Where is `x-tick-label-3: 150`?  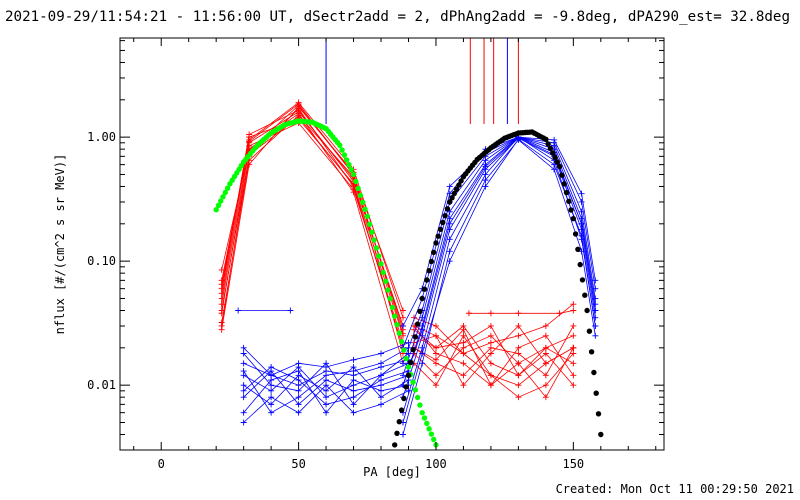 x-tick-label-3: 150 is located at coordinates (573, 464).